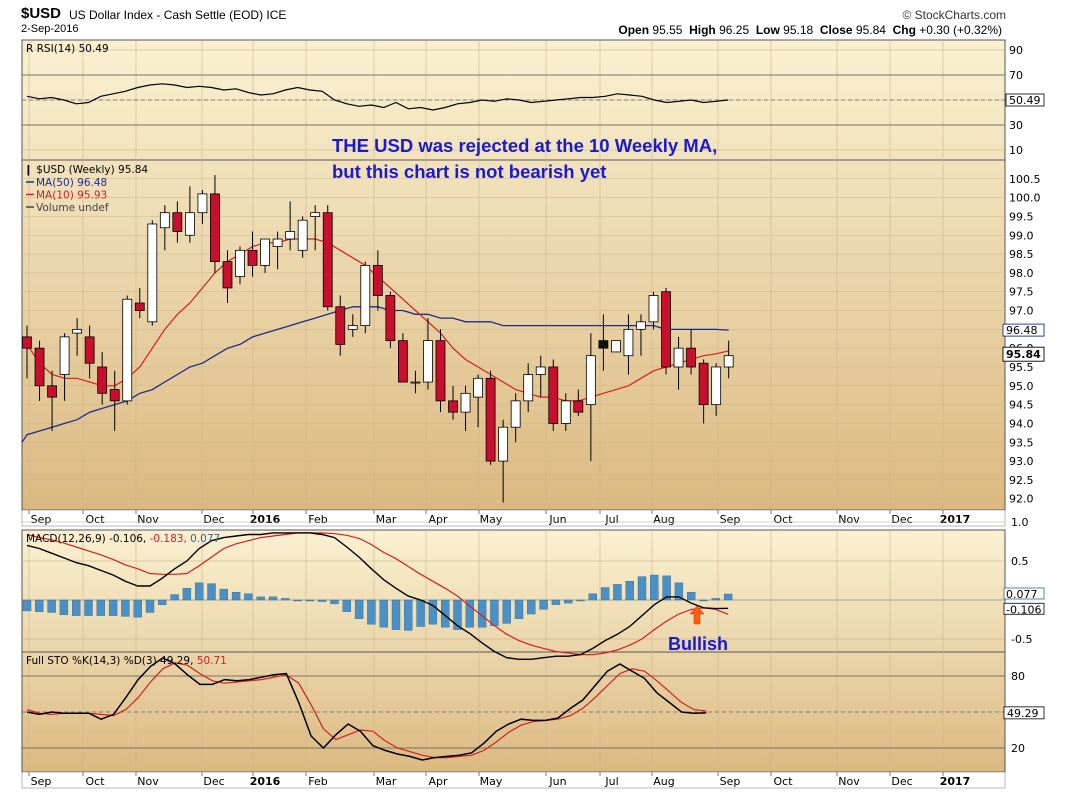 This screenshot has width=1066, height=797. Describe the element at coordinates (634, 30) in the screenshot. I see `open-label: Open` at that location.